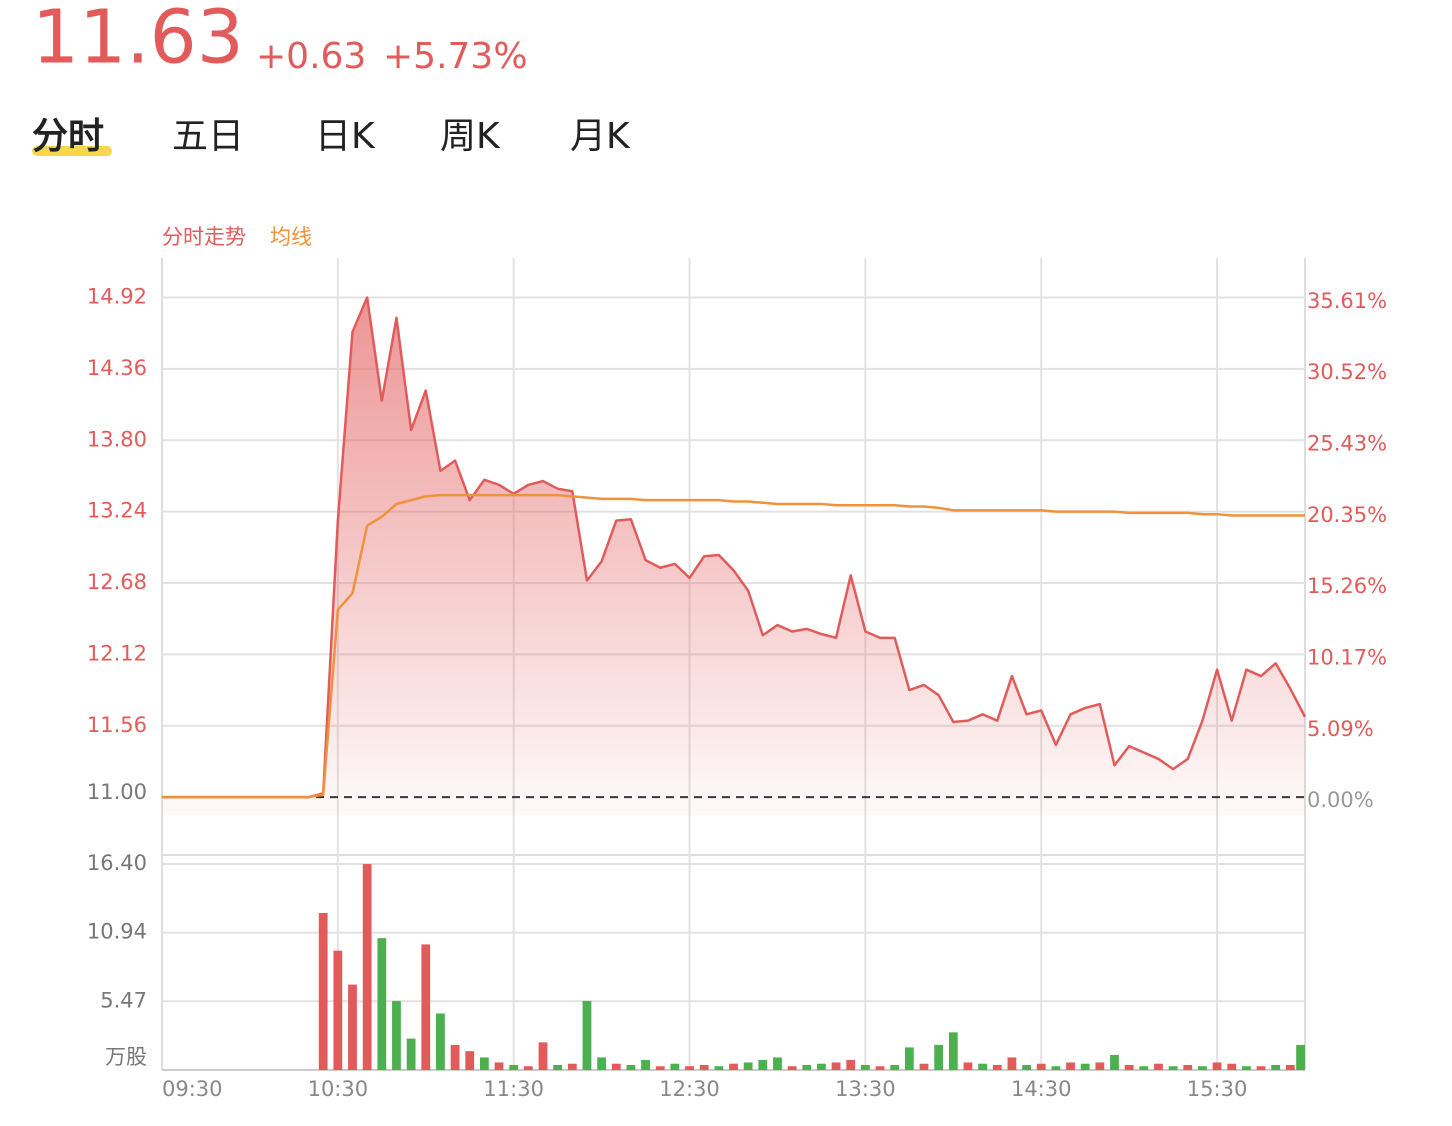 Image resolution: width=1452 pixels, height=1126 pixels. I want to click on tab: 周K, so click(470, 136).